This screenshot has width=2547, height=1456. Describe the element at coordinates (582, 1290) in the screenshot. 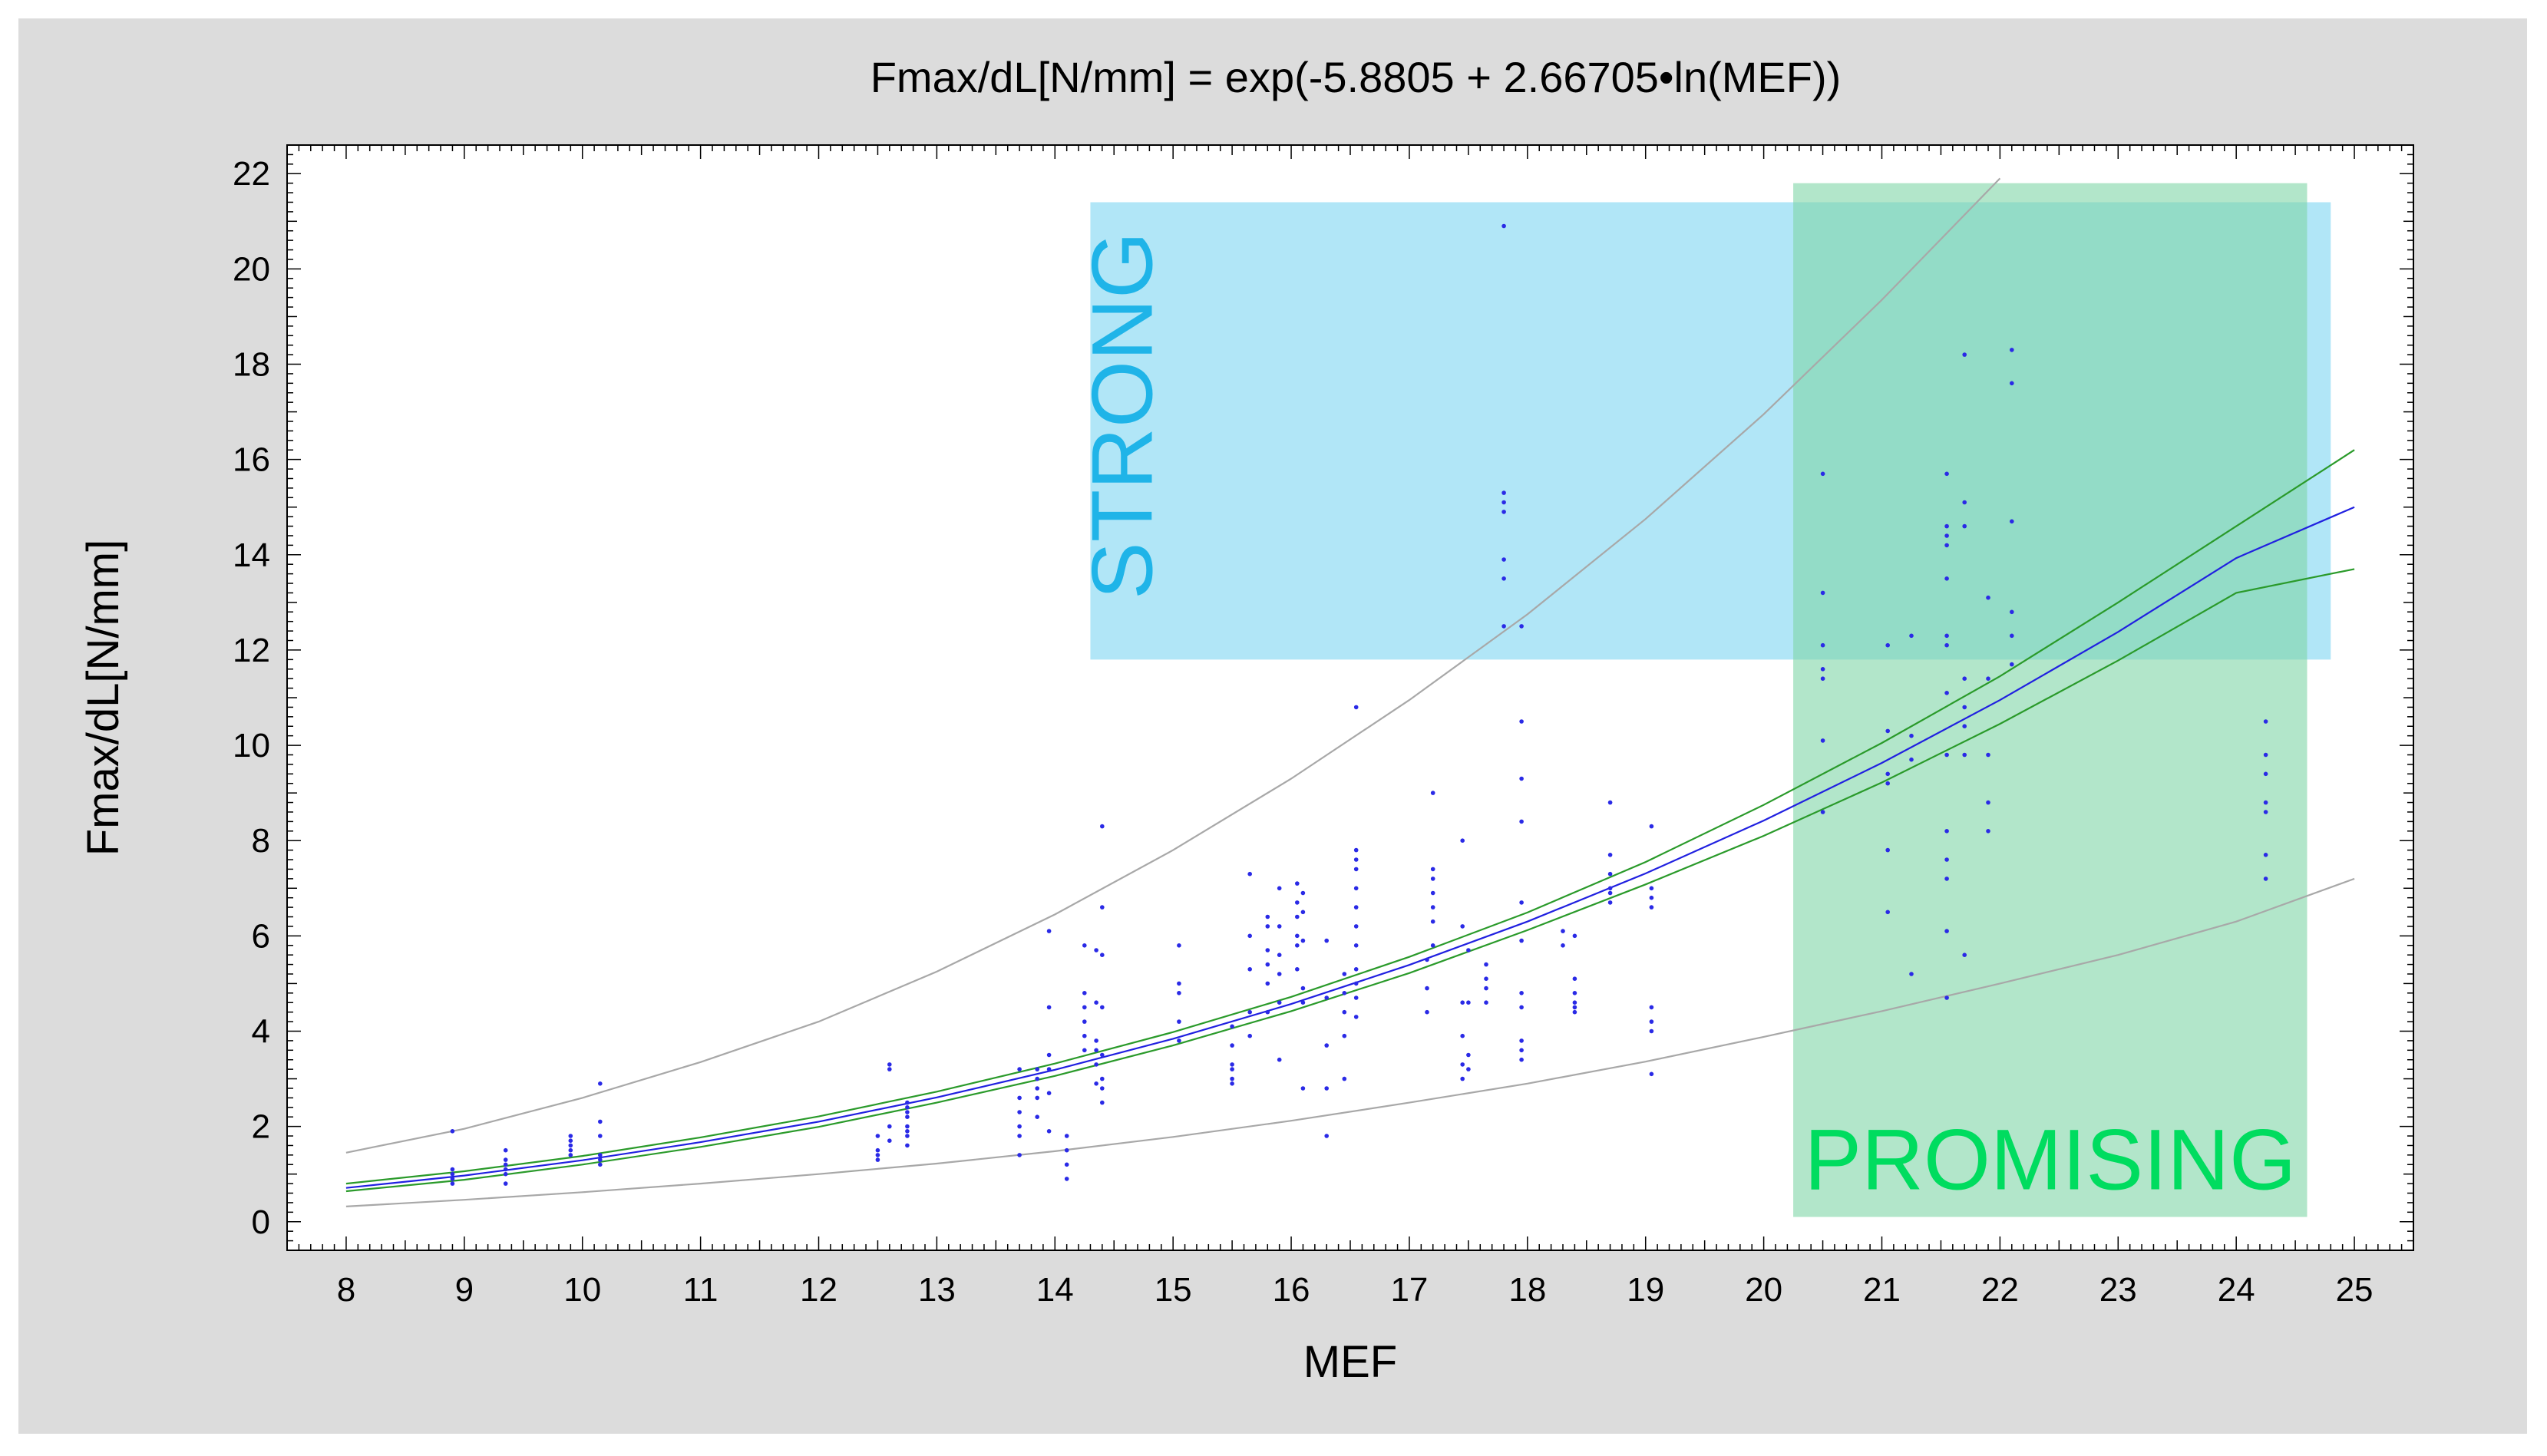

I see `x-tick-label: 10` at that location.